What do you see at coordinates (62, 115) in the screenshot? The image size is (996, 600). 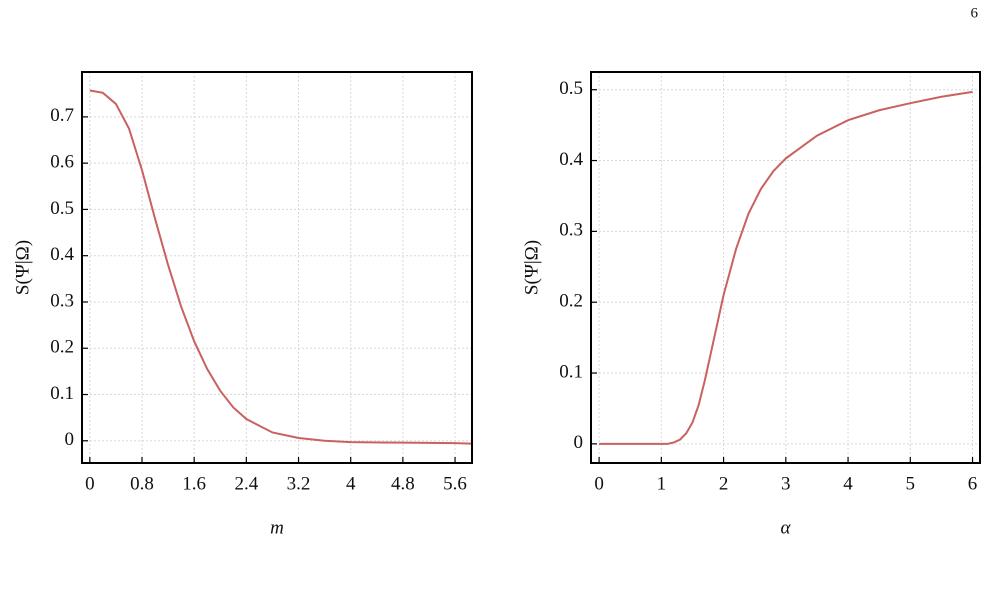 I see `y-tick-label: 0.7` at bounding box center [62, 115].